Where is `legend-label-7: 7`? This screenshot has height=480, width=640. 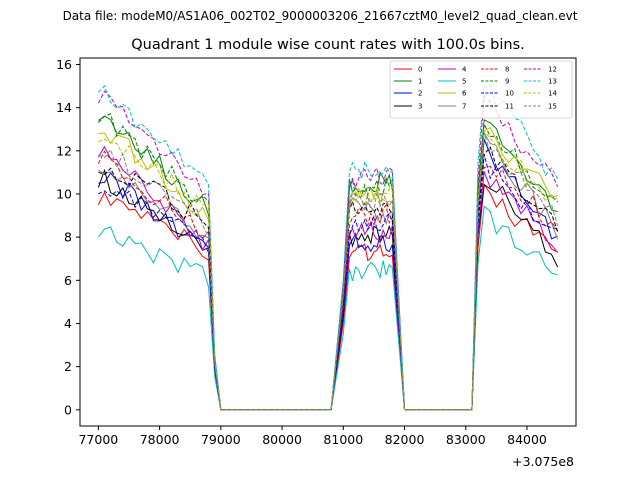
legend-label-7: 7 is located at coordinates (464, 107).